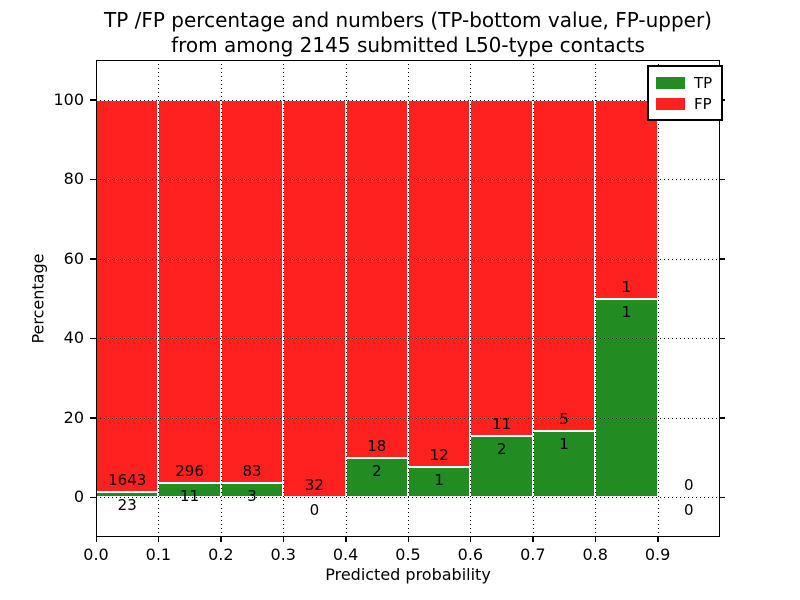 This screenshot has height=600, width=800. I want to click on y-tick-label: 60, so click(73, 258).